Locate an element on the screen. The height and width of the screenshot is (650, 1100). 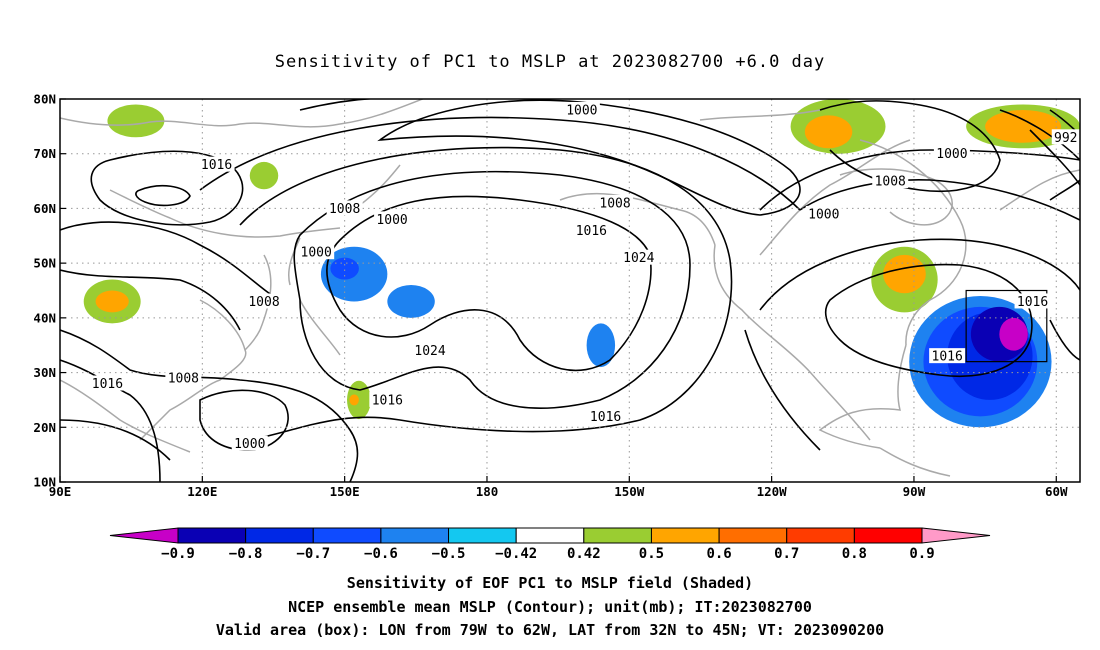
colorbar-label: −0.42 is located at coordinates (516, 554).